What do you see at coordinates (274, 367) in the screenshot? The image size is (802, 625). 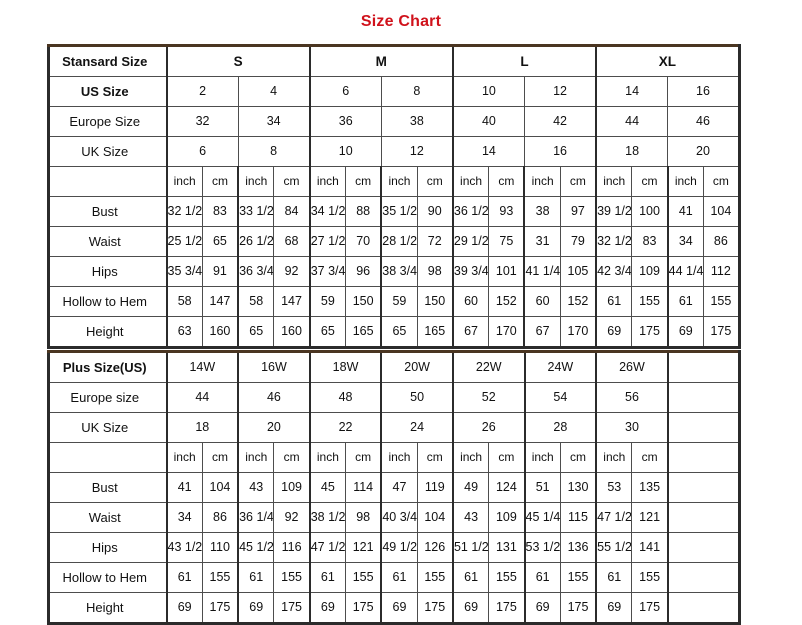 I see `plus-size-value: 16W` at bounding box center [274, 367].